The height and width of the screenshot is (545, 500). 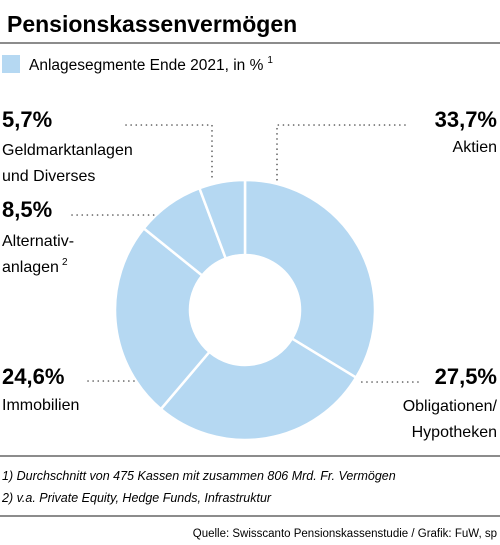 I want to click on chart-title: Pensionskassenvermögen, so click(x=152, y=24).